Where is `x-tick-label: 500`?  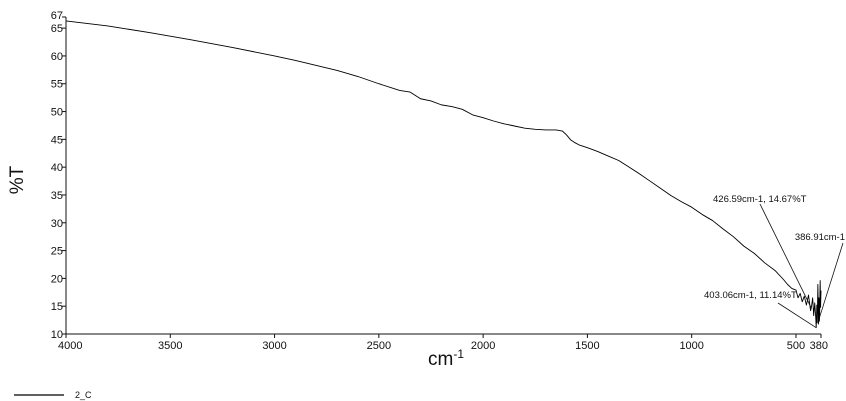 x-tick-label: 500 is located at coordinates (796, 346).